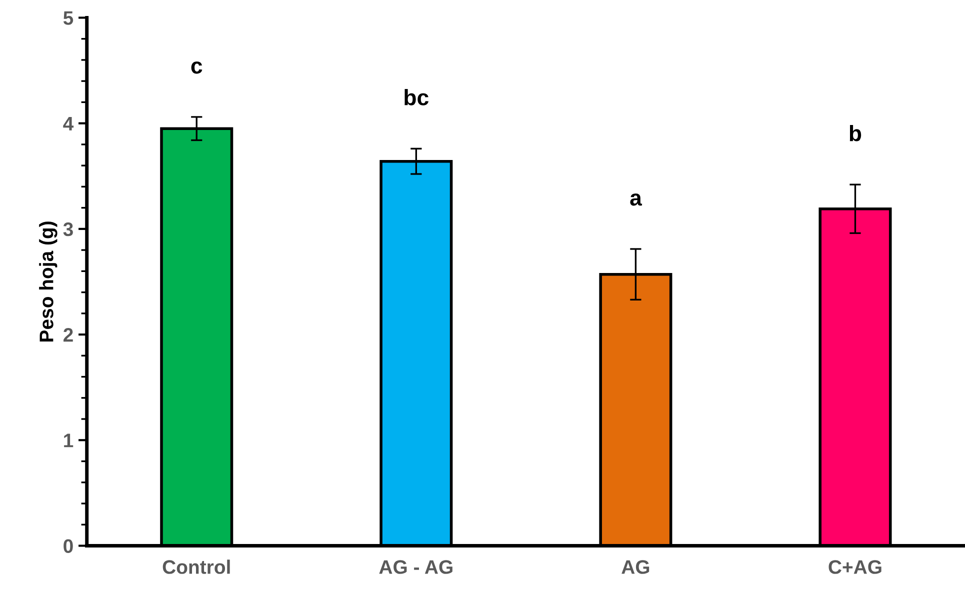 The height and width of the screenshot is (590, 965). What do you see at coordinates (196, 567) in the screenshot?
I see `x-tick-label: Control` at bounding box center [196, 567].